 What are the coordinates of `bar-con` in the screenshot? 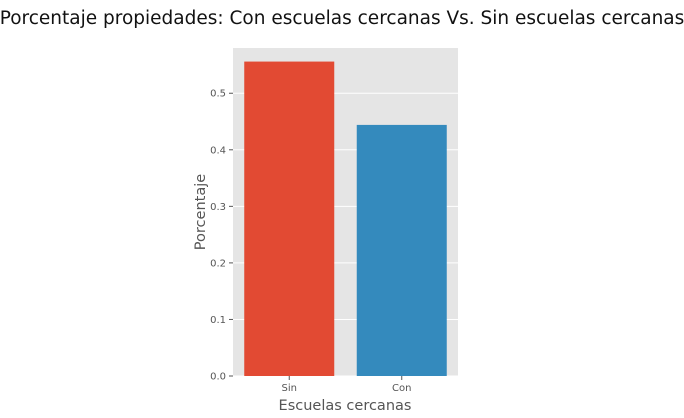 It's located at (401, 250).